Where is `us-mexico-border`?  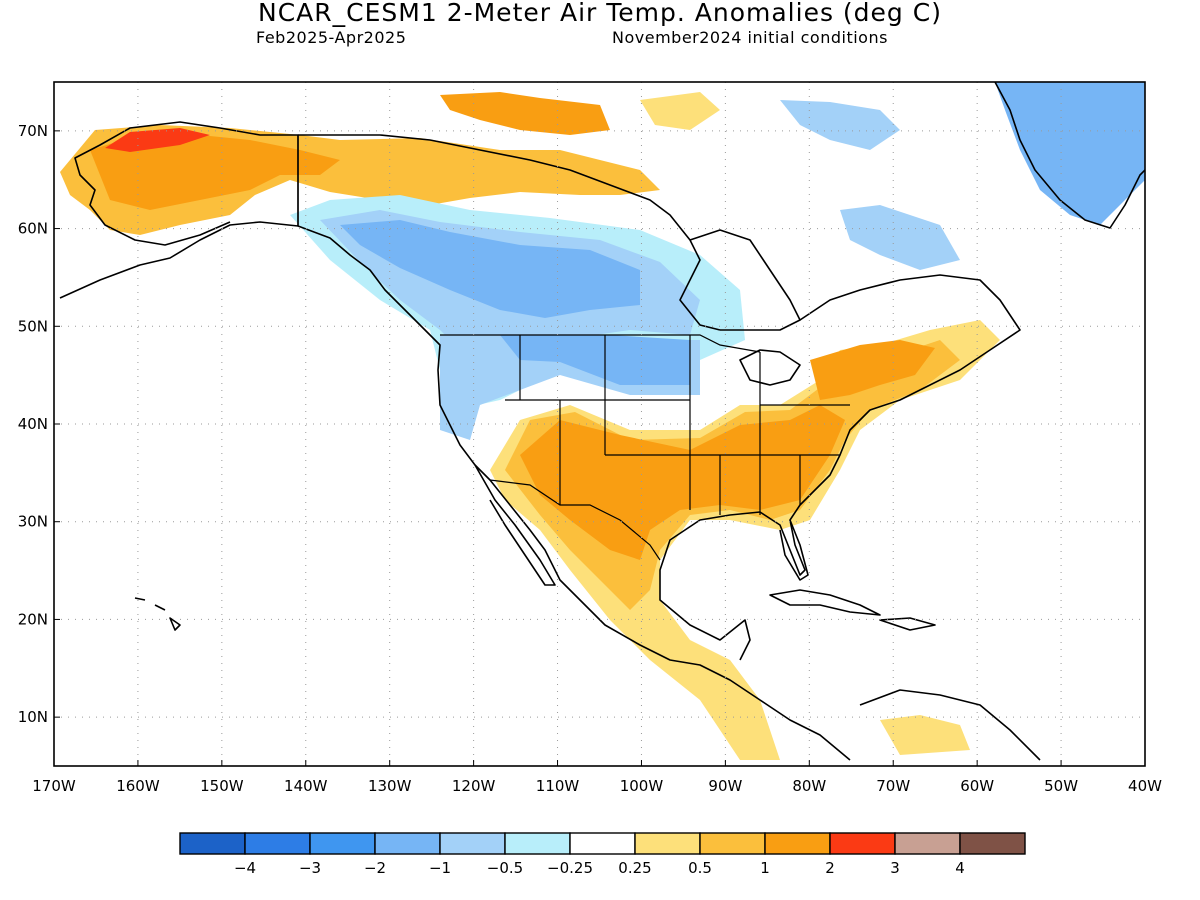
us-mexico-border is located at coordinates (575, 520).